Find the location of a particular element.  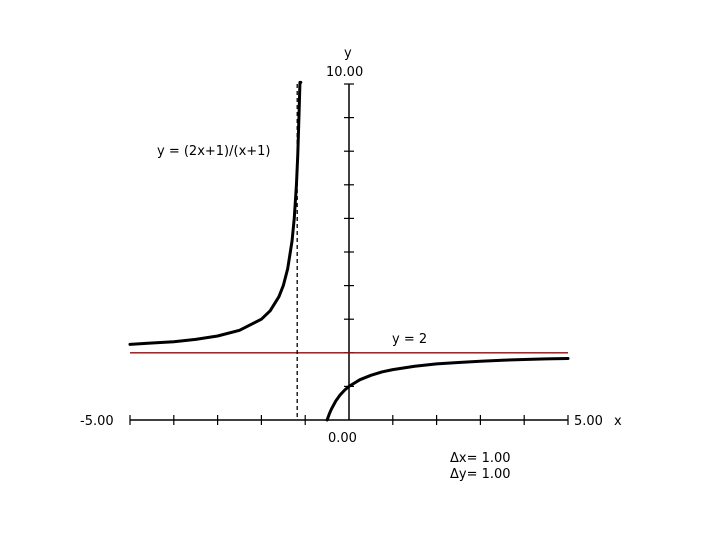

function-label: y = (2x+1)/(x+1) is located at coordinates (214, 151).